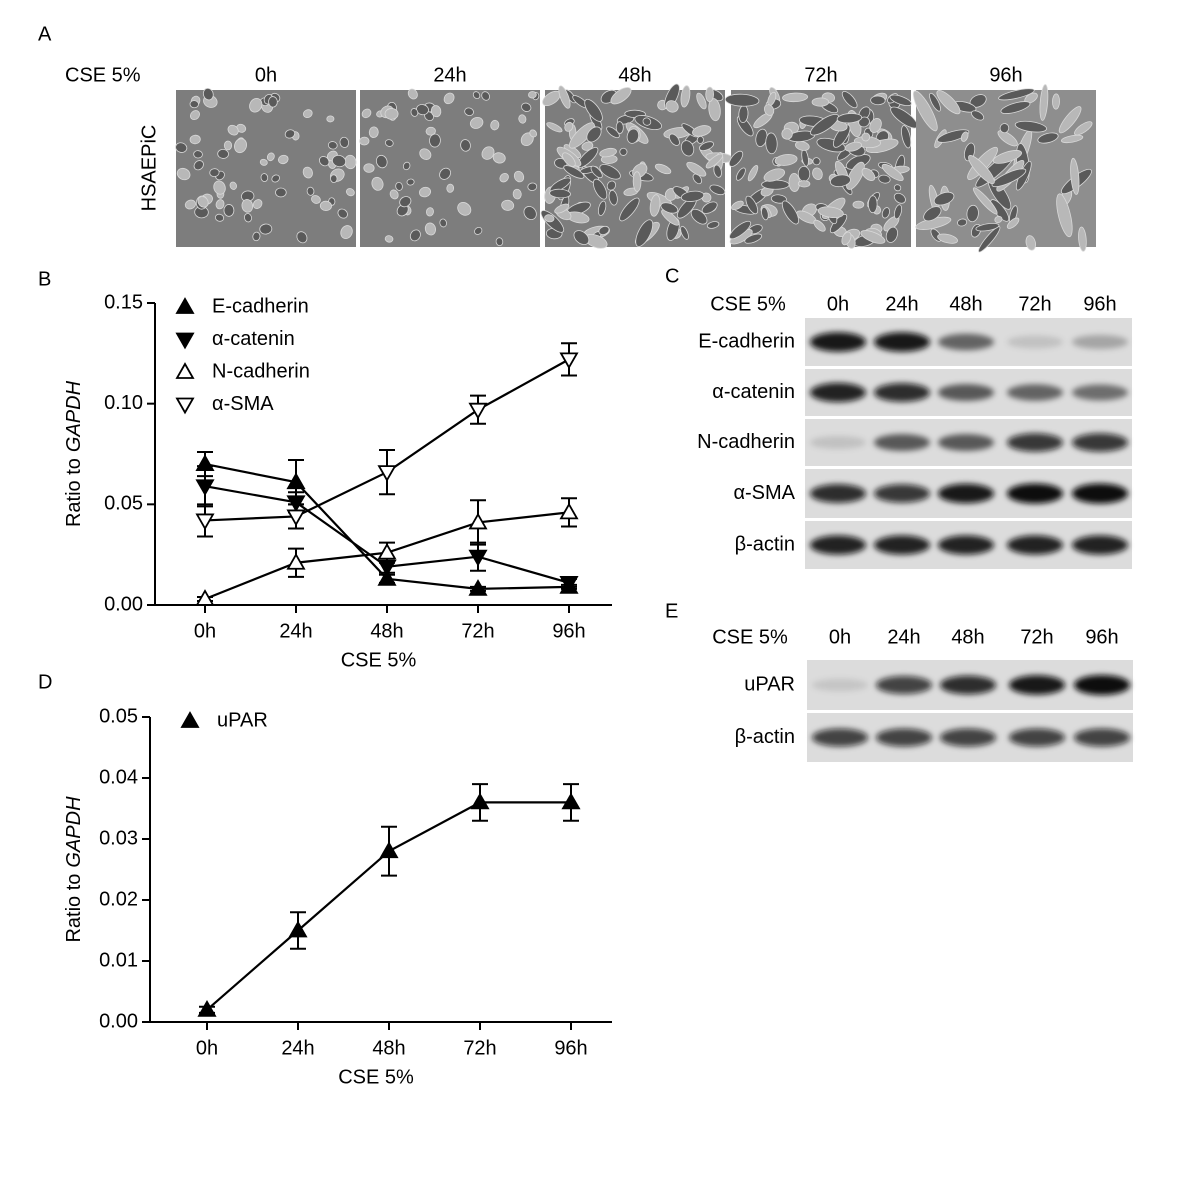  Describe the element at coordinates (266, 168) in the screenshot. I see `micrograph-background` at that location.